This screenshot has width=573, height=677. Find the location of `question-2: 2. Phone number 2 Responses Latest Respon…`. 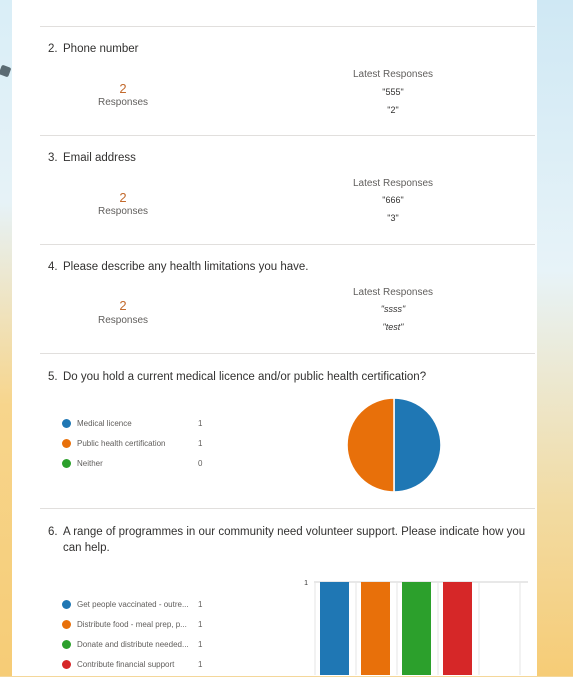

question-2: 2. Phone number 2 Responses Latest Respon… is located at coordinates (287, 81).